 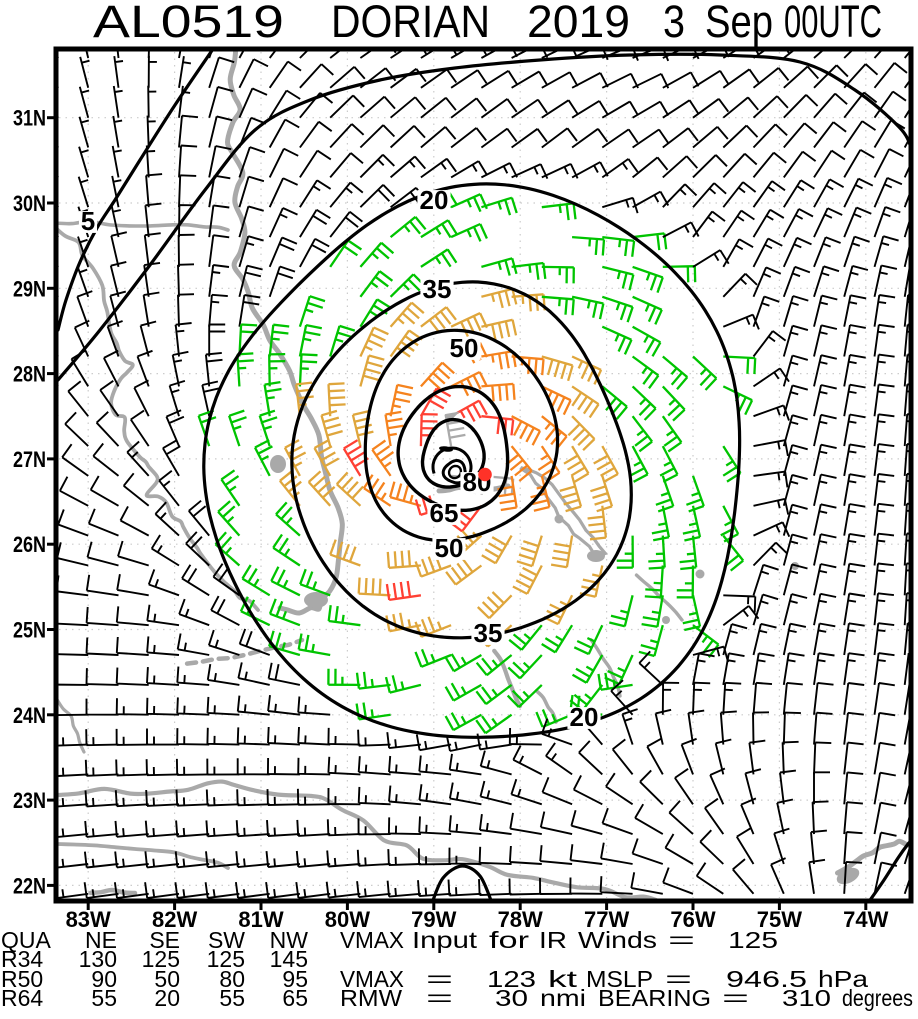 What do you see at coordinates (606, 919) in the screenshot?
I see `svg-text: 77W` at bounding box center [606, 919].